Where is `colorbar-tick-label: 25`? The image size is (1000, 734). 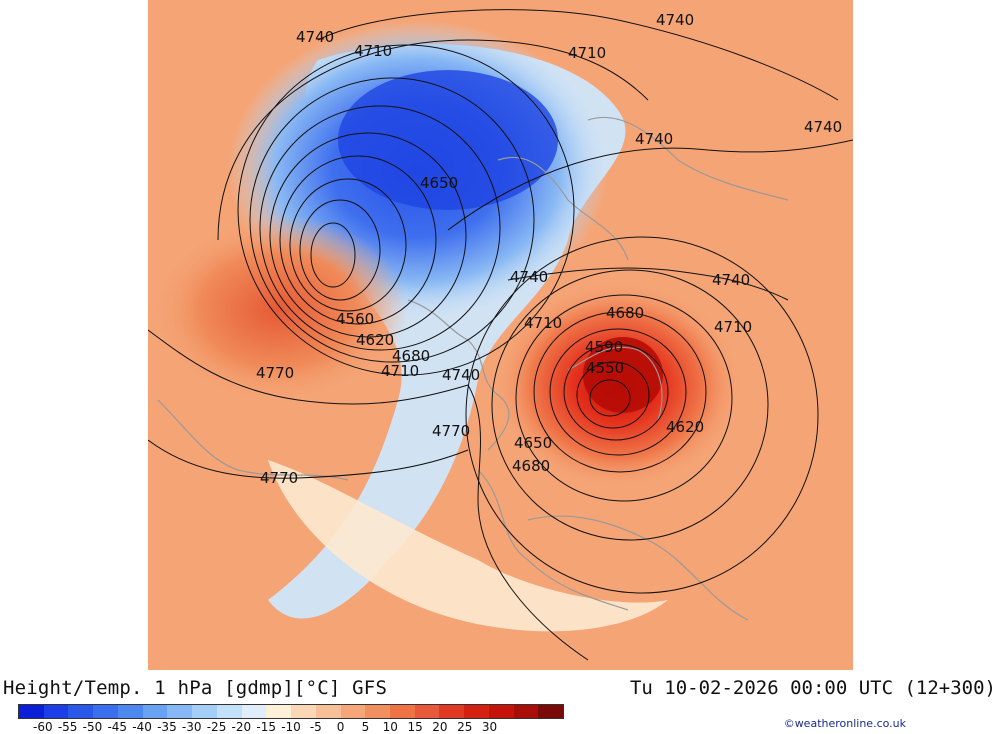
colorbar-tick-label: 25 is located at coordinates (465, 727).